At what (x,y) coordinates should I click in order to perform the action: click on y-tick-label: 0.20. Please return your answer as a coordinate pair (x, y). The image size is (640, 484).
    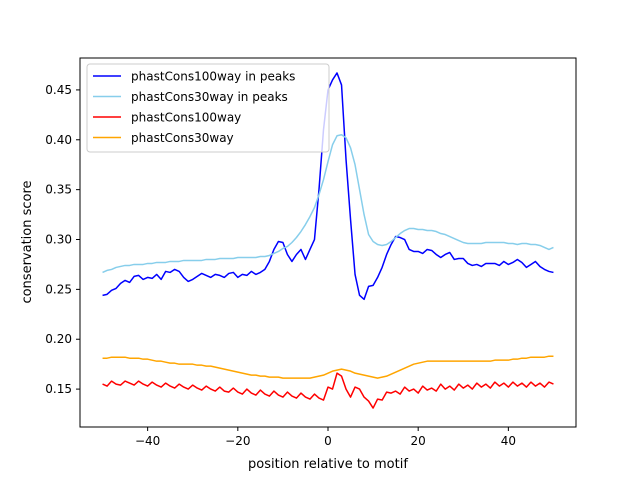
    Looking at the image, I should click on (58, 339).